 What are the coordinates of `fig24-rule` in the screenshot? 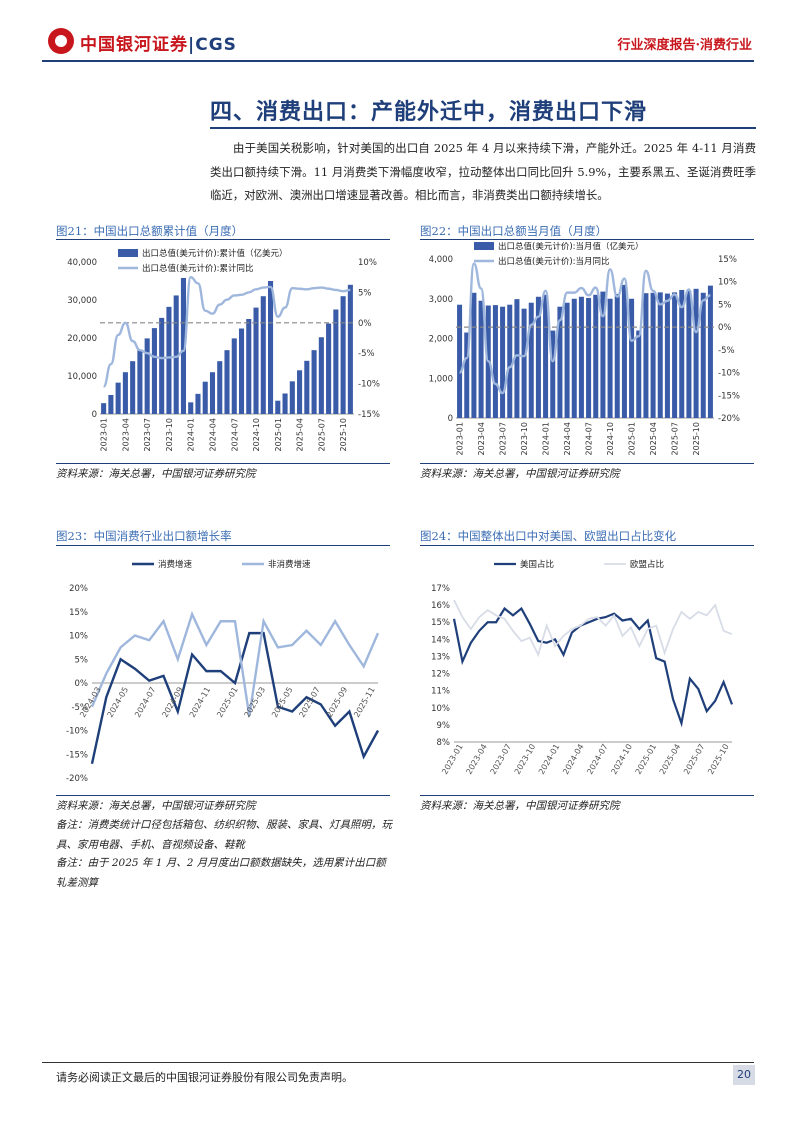 It's located at (587, 545).